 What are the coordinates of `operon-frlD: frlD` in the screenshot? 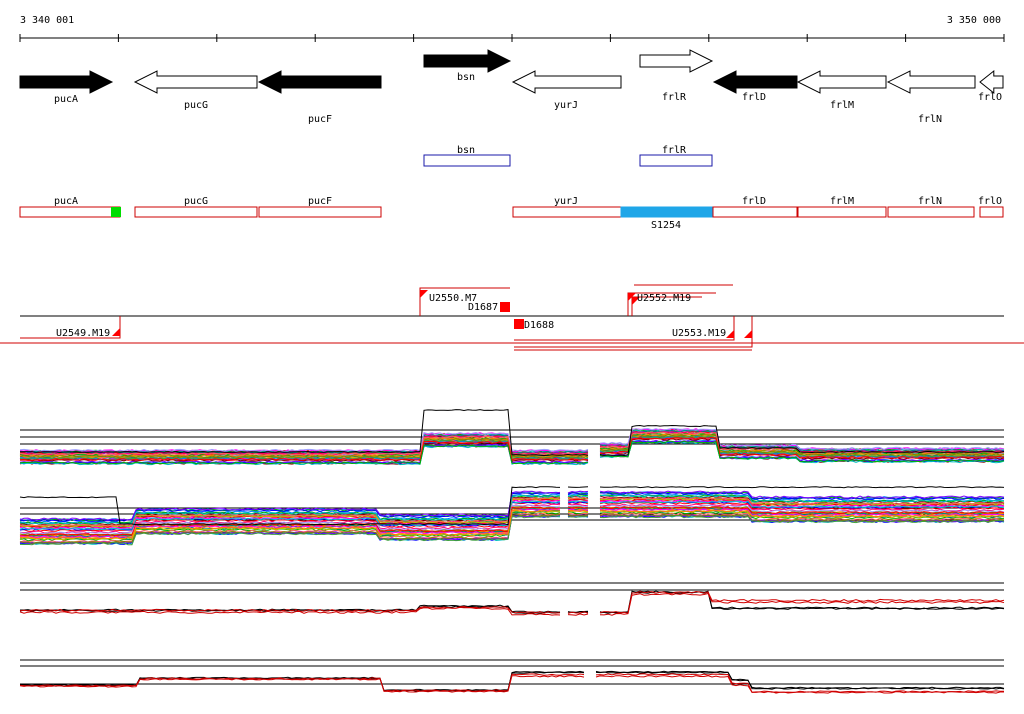 It's located at (755, 207).